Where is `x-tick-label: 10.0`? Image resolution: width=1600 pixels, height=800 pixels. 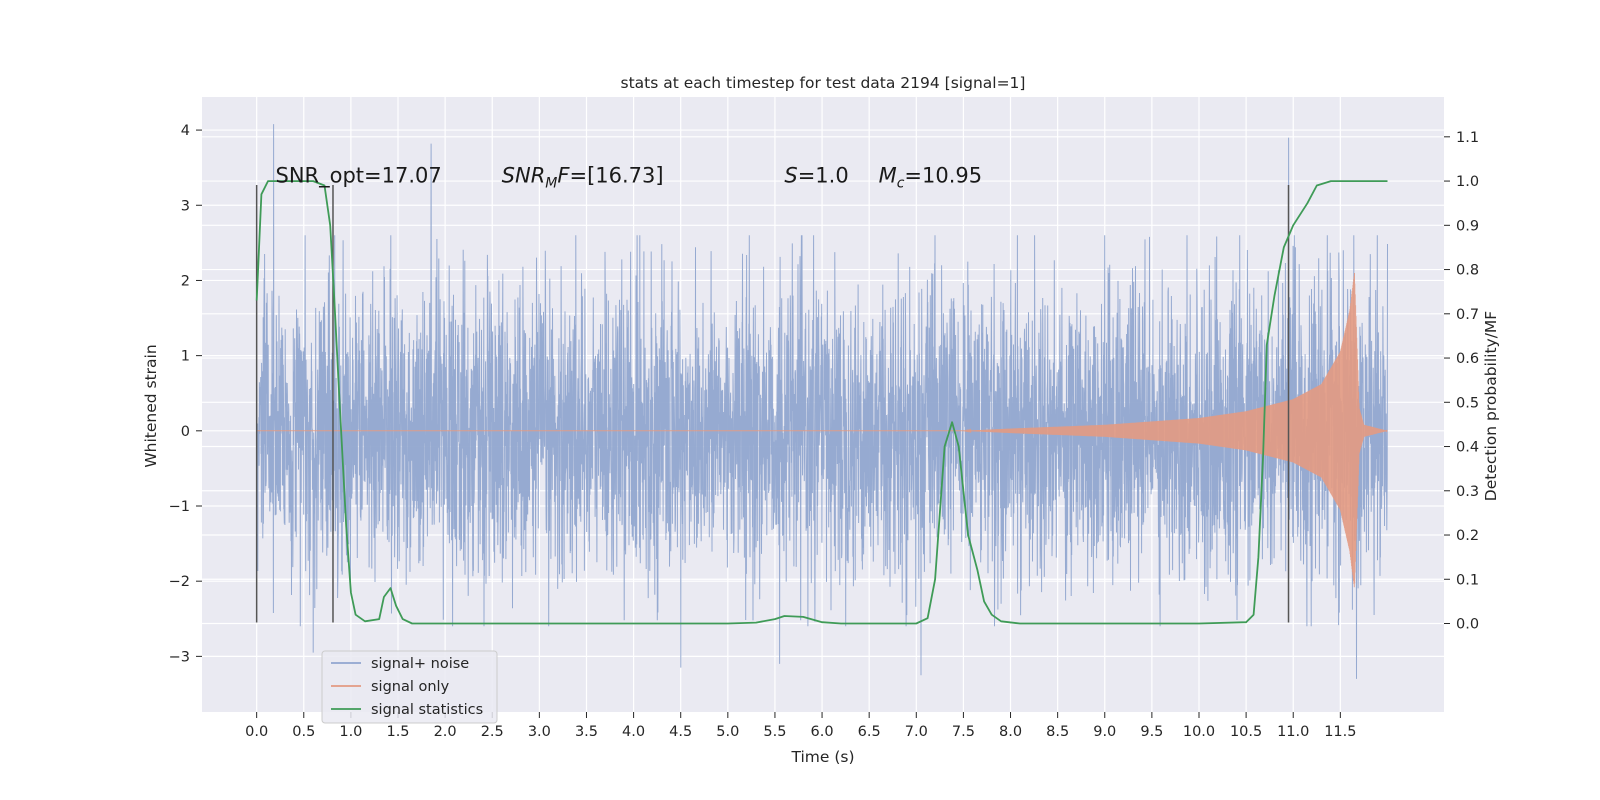 x-tick-label: 10.0 is located at coordinates (1199, 732).